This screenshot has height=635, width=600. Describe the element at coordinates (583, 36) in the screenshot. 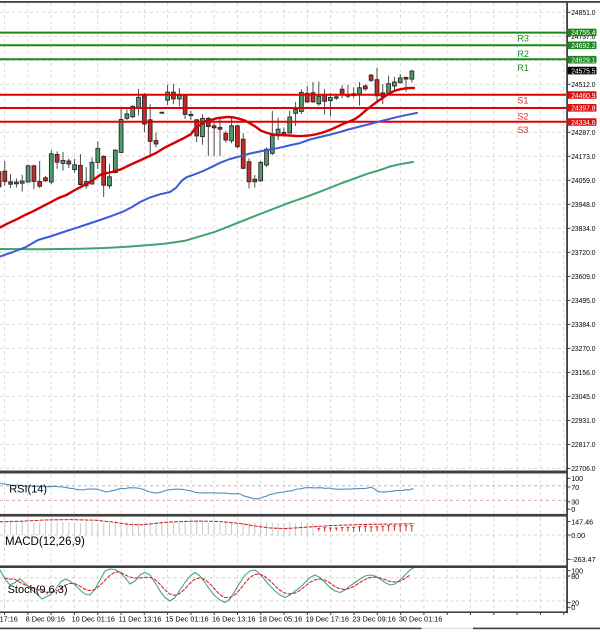

I see `svg-text: 24737.0` at that location.